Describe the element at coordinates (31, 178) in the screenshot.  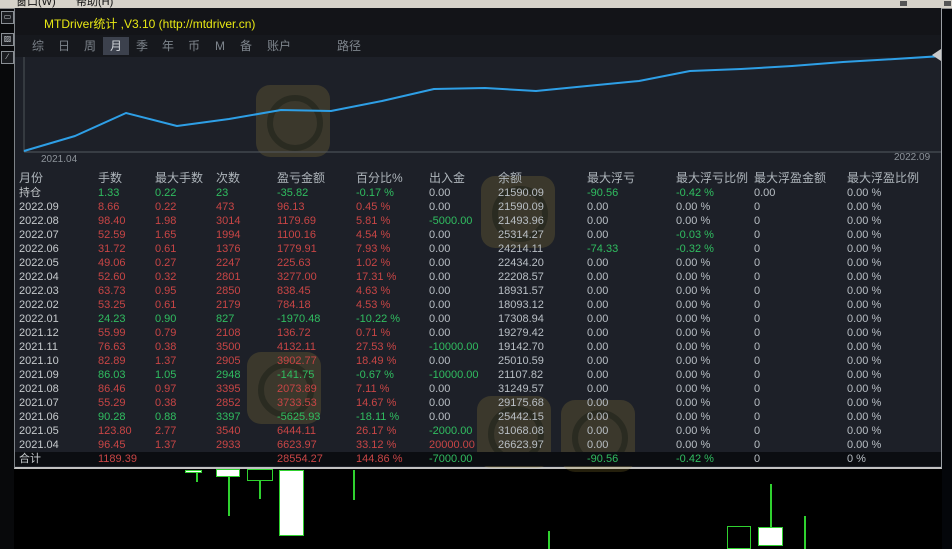
I see `table-header-cell: 月份` at that location.